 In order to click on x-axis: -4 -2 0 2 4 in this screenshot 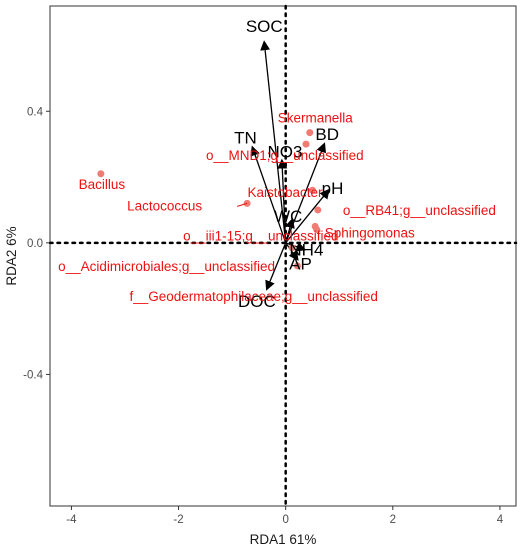, I will do `click(285, 516)`.